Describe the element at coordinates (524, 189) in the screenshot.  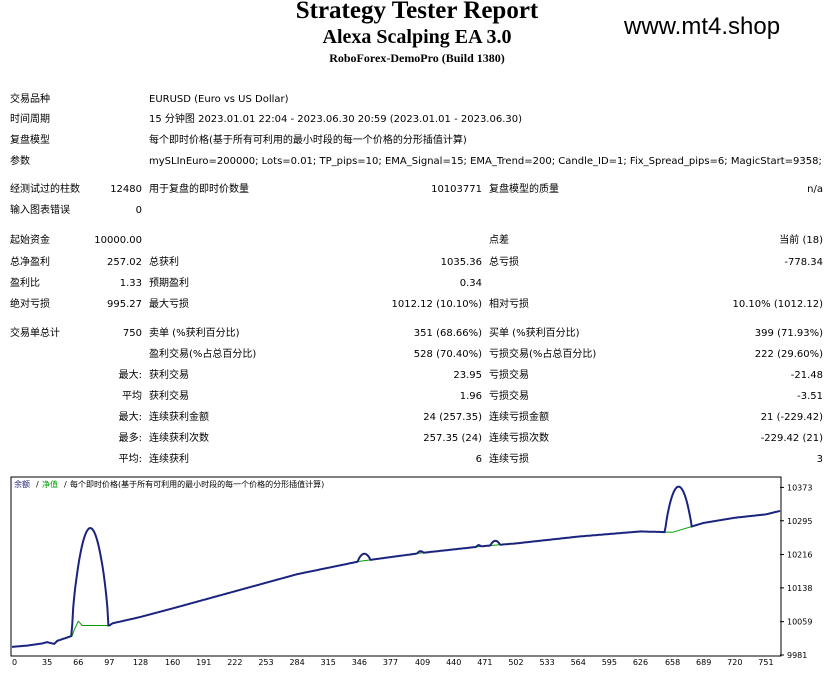
I see `quality-label: 复盘模型的质量` at that location.